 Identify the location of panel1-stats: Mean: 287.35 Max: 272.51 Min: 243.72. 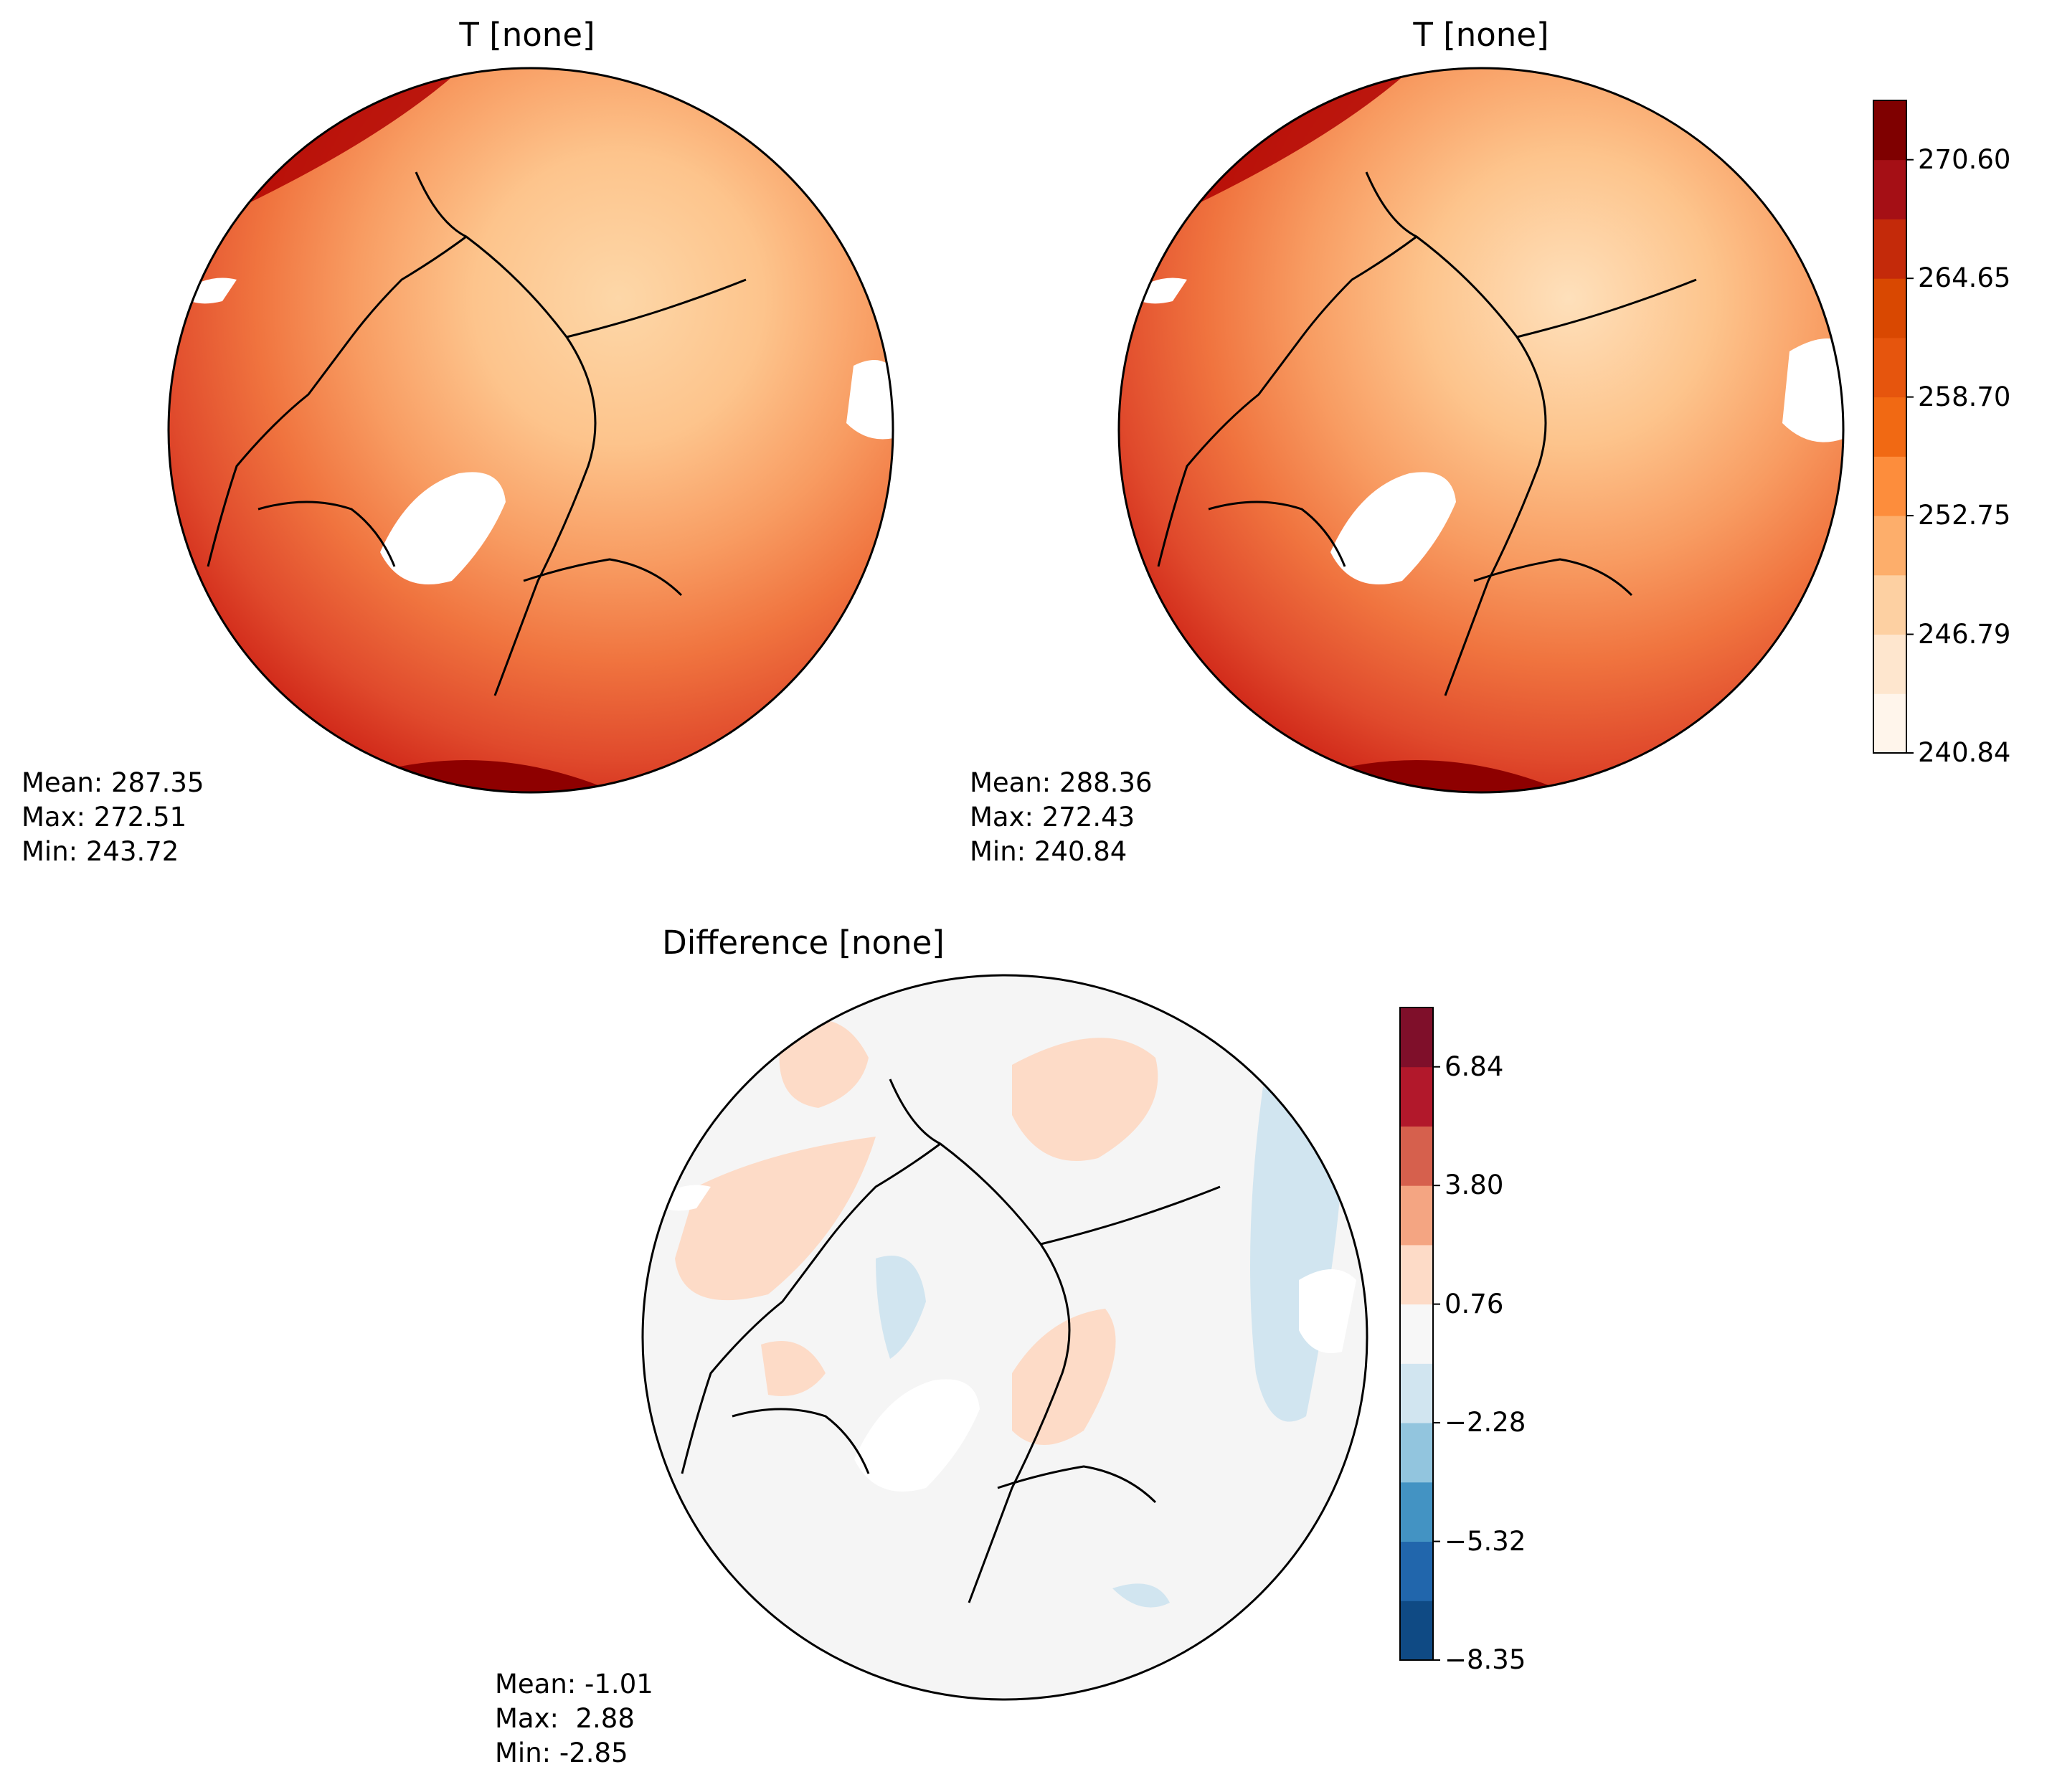
(113, 817).